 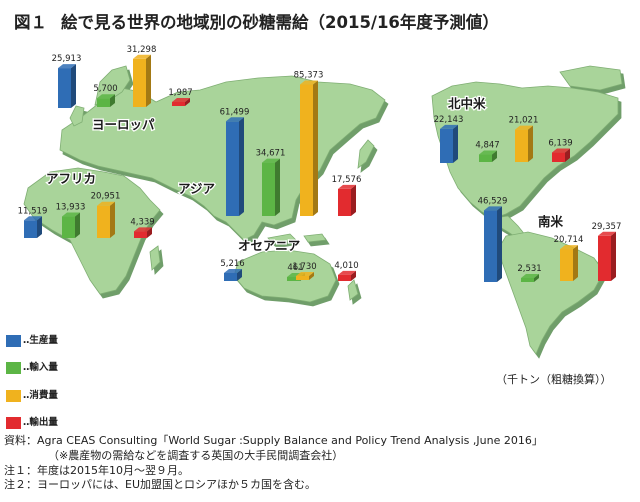 What do you see at coordinates (123, 124) in the screenshot?
I see `region-label: ヨーロッパ` at bounding box center [123, 124].